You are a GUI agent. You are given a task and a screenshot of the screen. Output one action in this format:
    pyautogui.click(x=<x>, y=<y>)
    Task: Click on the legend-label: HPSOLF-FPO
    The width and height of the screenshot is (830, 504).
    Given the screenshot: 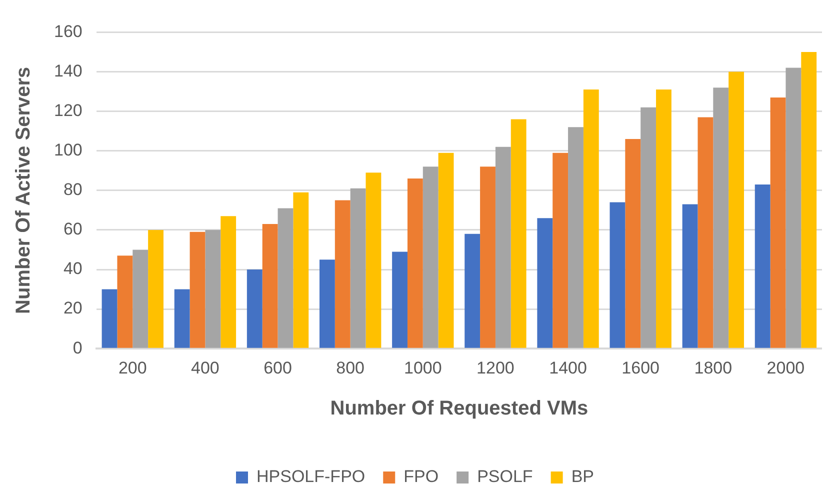 What is the action you would take?
    pyautogui.click(x=311, y=476)
    